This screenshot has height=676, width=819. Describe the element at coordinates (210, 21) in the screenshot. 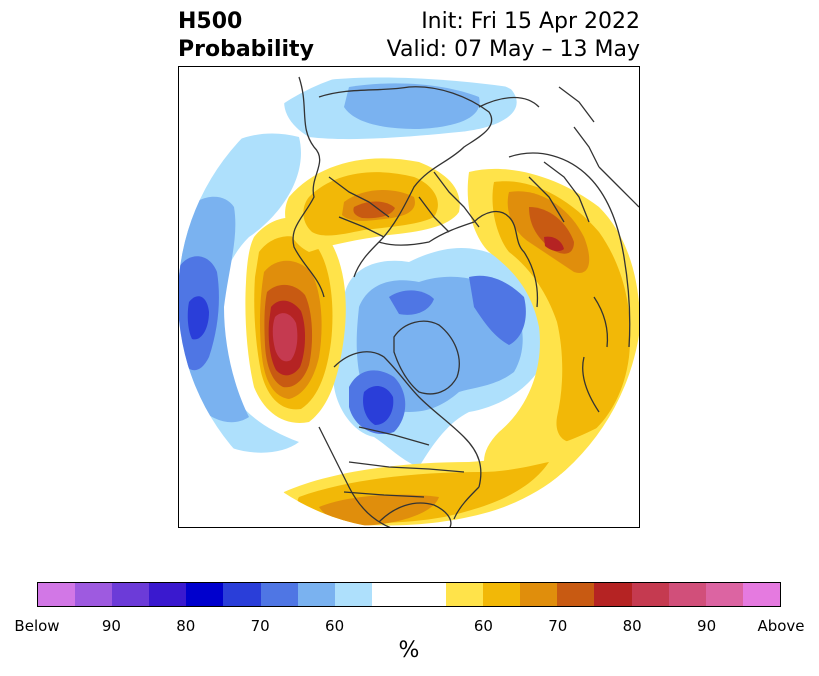

I see `title-variable: H500` at that location.